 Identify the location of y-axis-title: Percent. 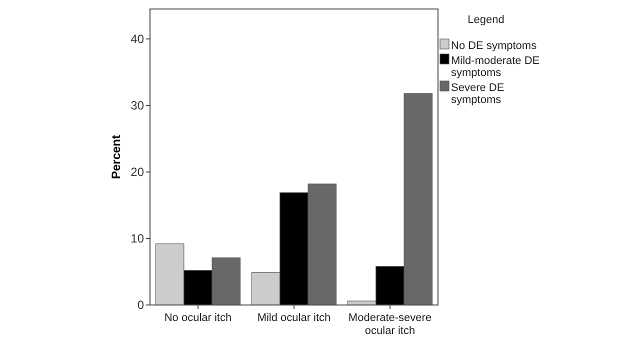
(116, 157).